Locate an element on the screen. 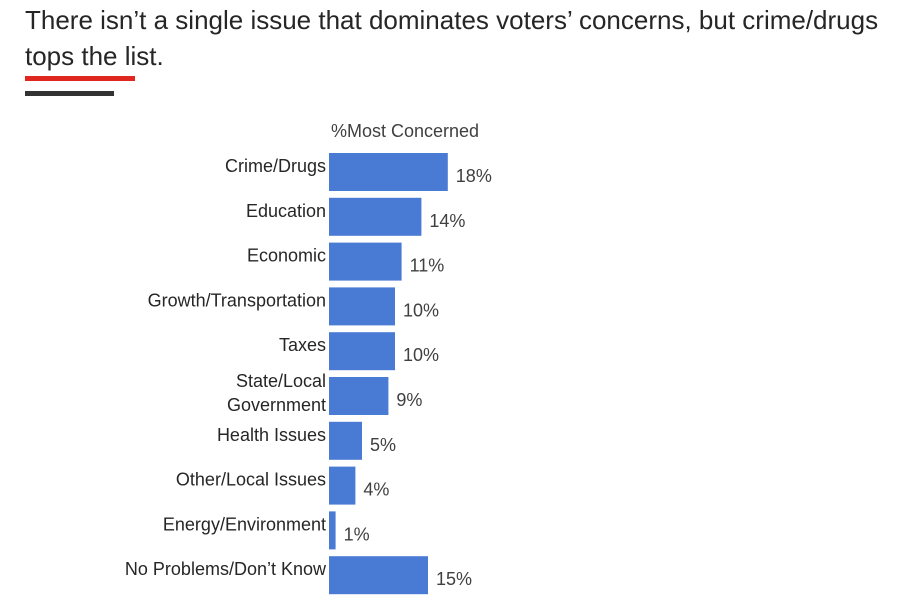  data-label: 15% is located at coordinates (454, 579).